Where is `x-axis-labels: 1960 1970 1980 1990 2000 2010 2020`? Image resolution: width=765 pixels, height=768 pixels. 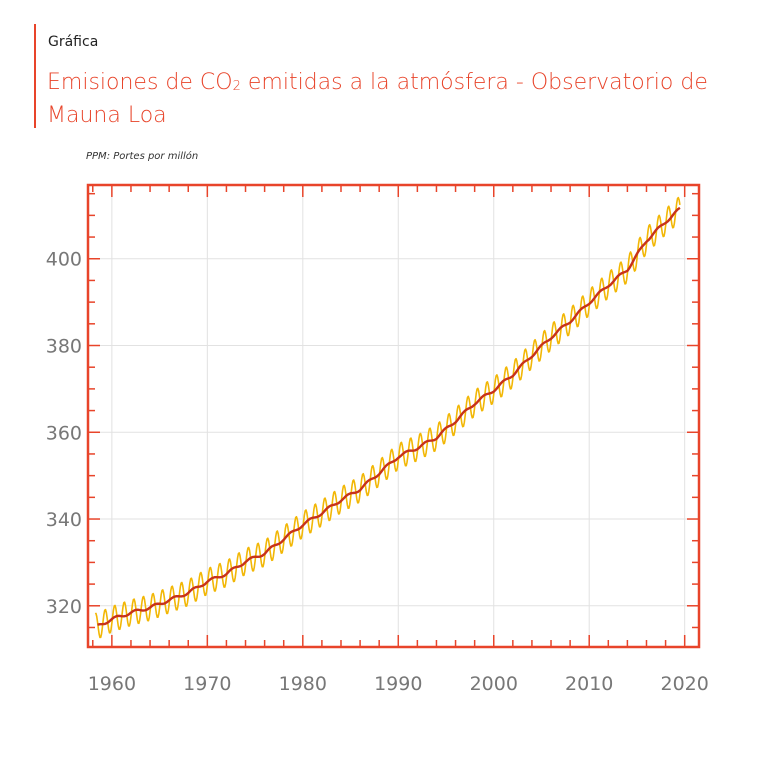 x-axis-labels: 1960 1970 1980 1990 2000 2010 2020 is located at coordinates (398, 684).